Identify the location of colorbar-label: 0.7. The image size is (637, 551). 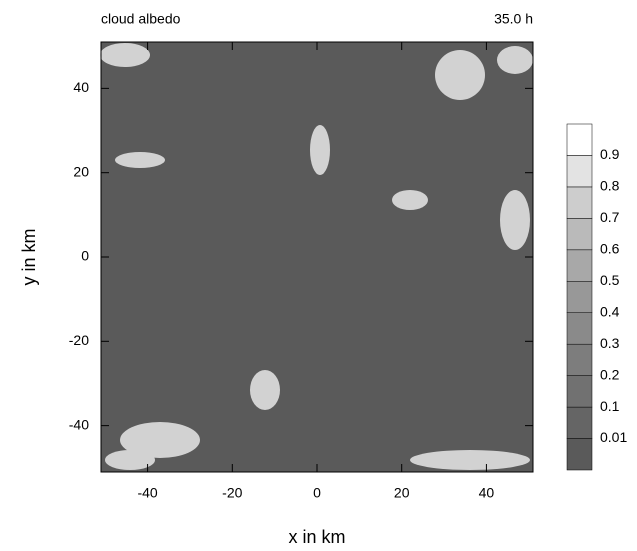
(610, 217).